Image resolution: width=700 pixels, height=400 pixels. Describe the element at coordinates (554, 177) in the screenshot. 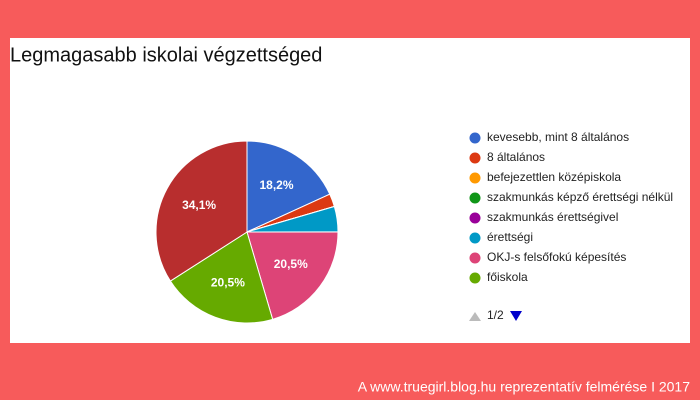

I see `legend-label: befejezettlen középiskola` at that location.